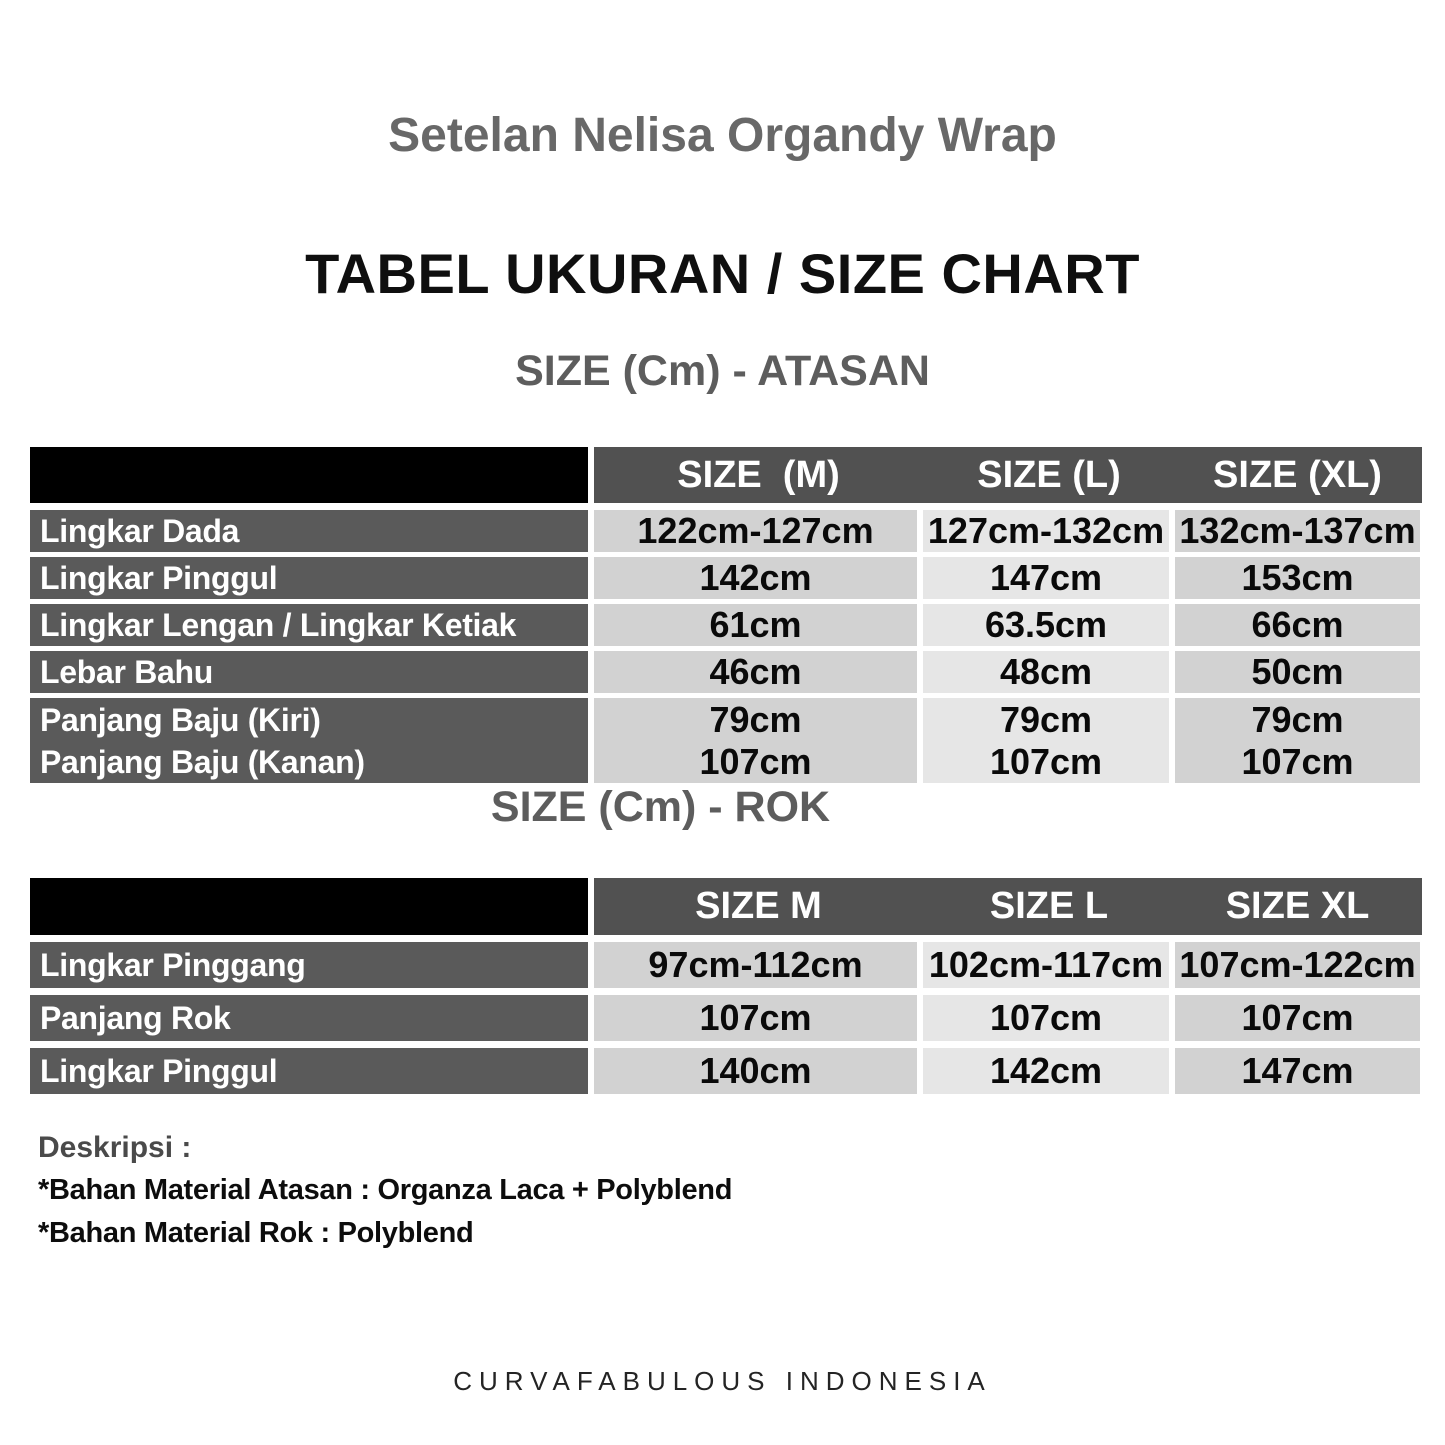 The image size is (1445, 1445). Describe the element at coordinates (1049, 474) in the screenshot. I see `column-header-l: SIZE (L)` at that location.